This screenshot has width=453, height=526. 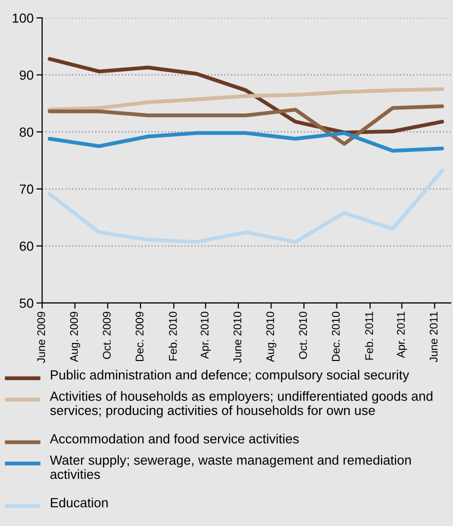 I want to click on x-tick-label: Dec. 2009, so click(x=140, y=337).